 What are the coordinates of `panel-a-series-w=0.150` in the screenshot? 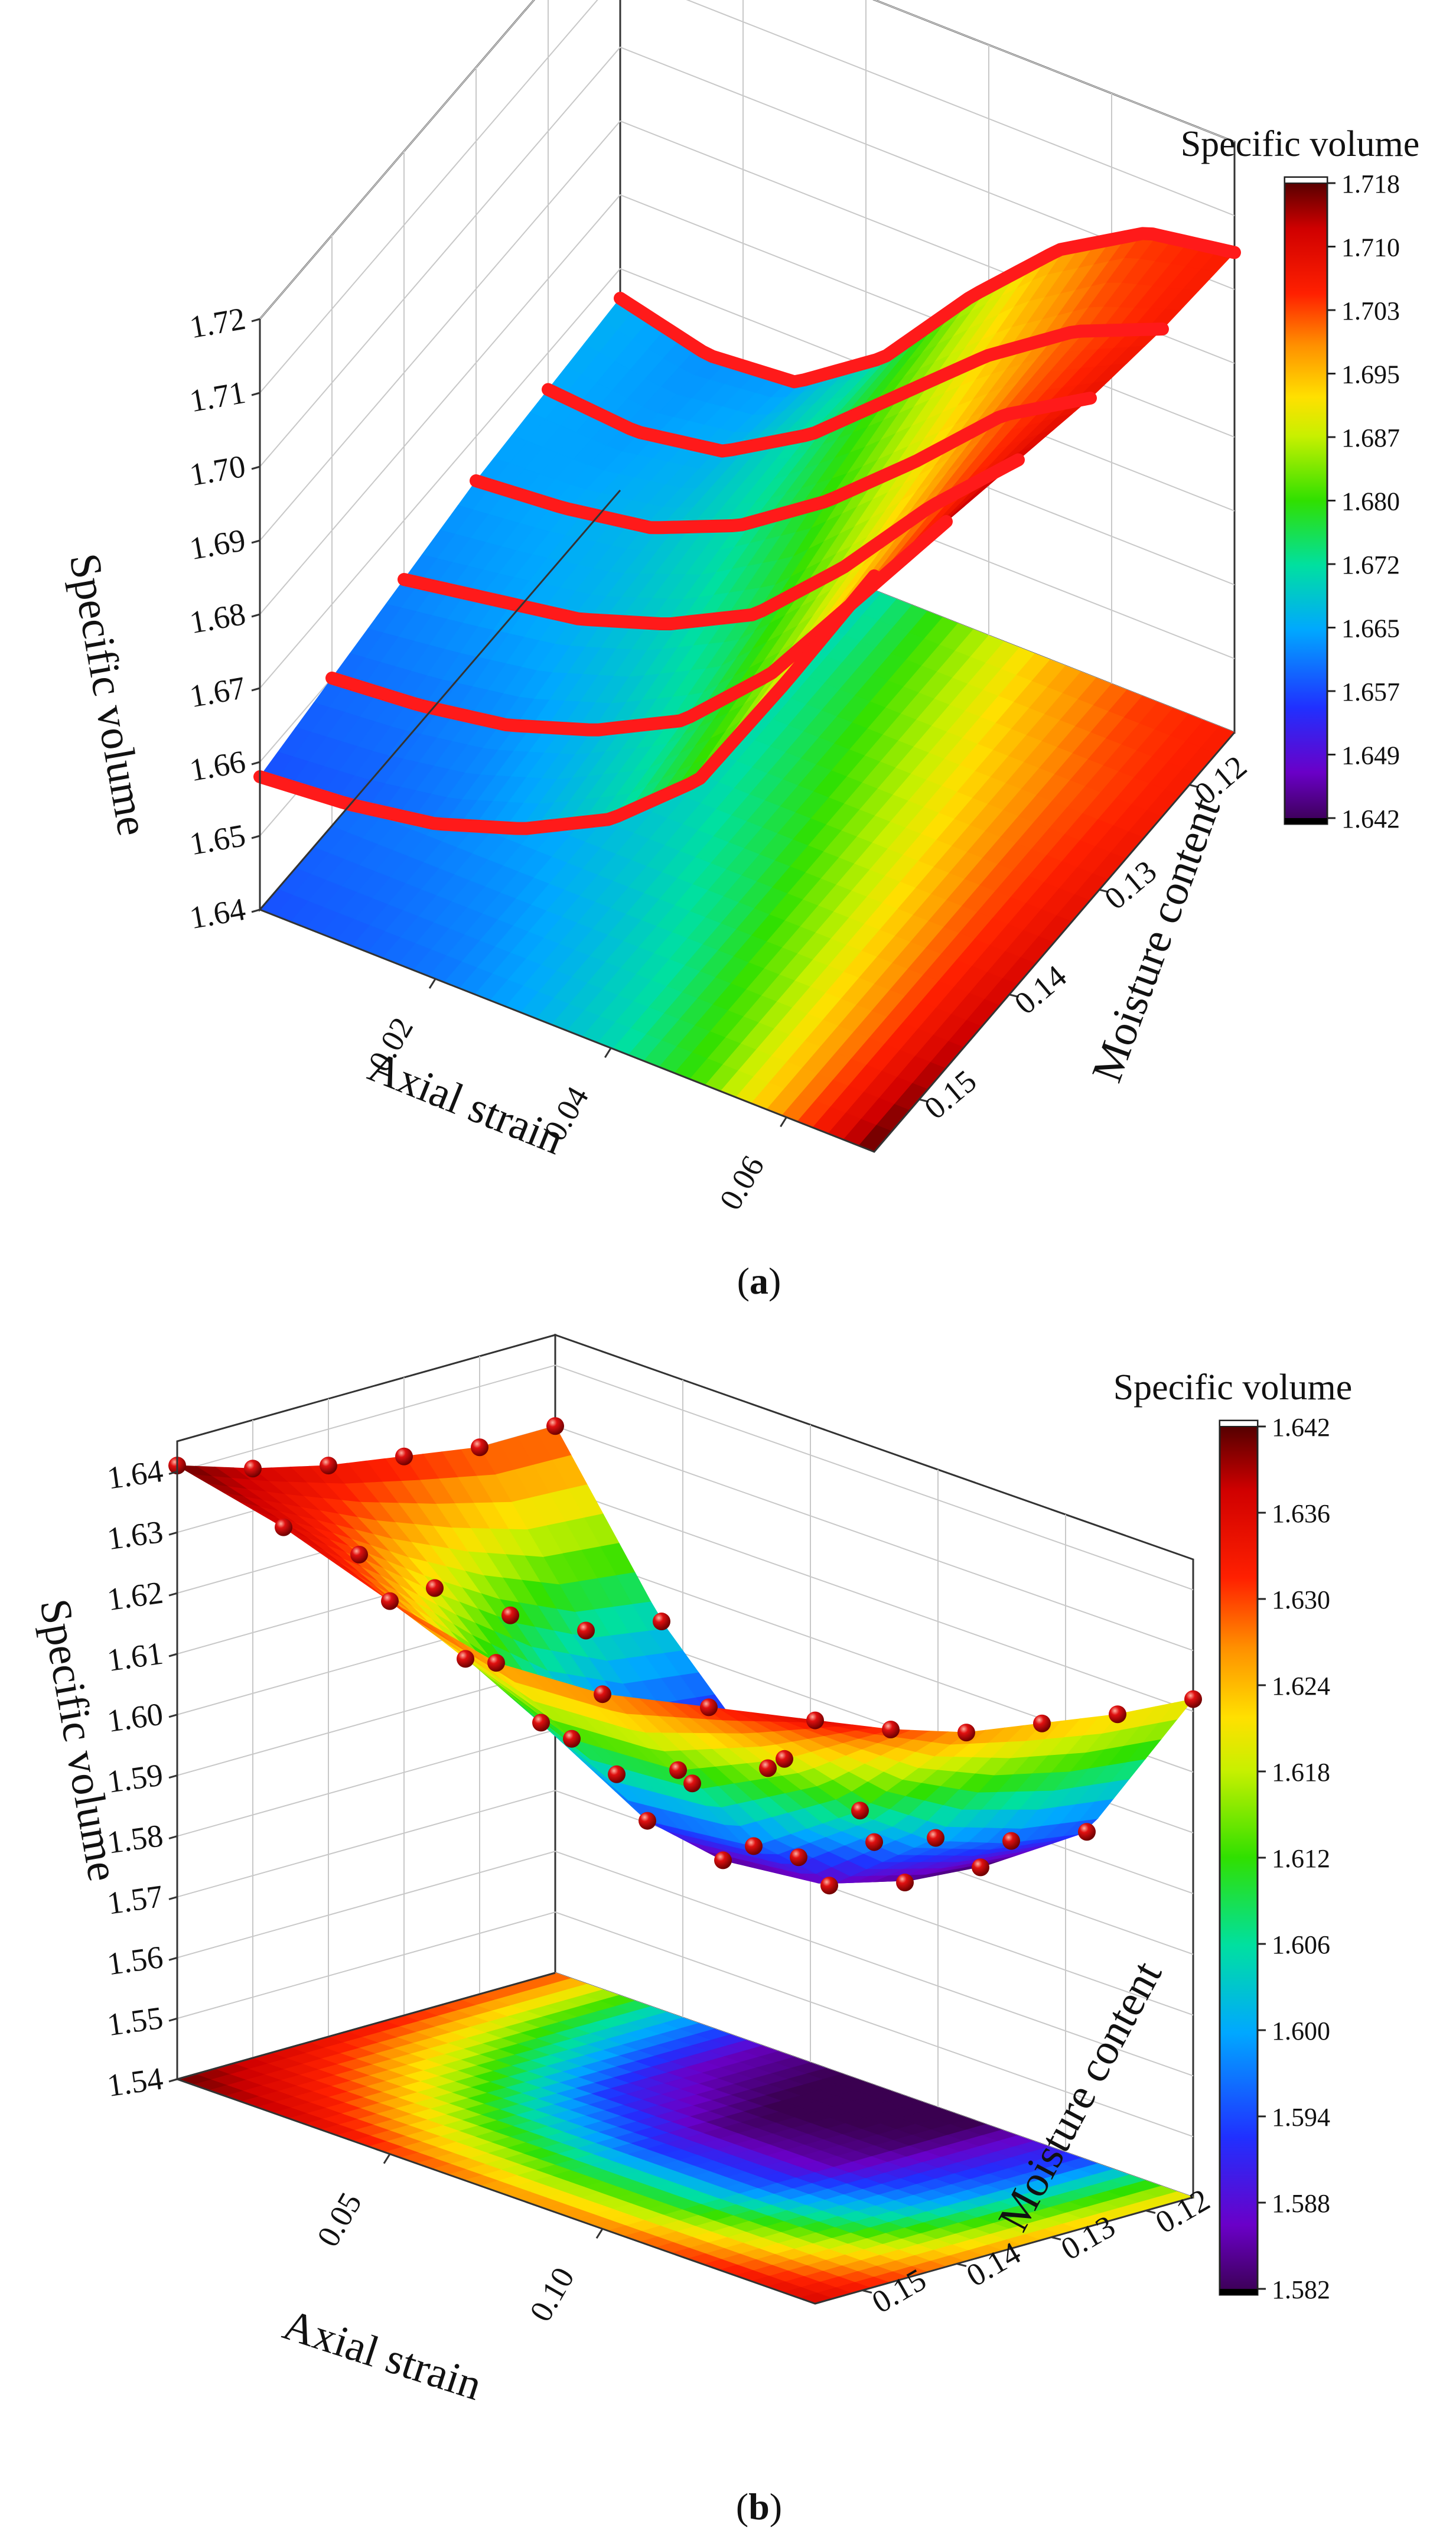 It's located at (567, 702).